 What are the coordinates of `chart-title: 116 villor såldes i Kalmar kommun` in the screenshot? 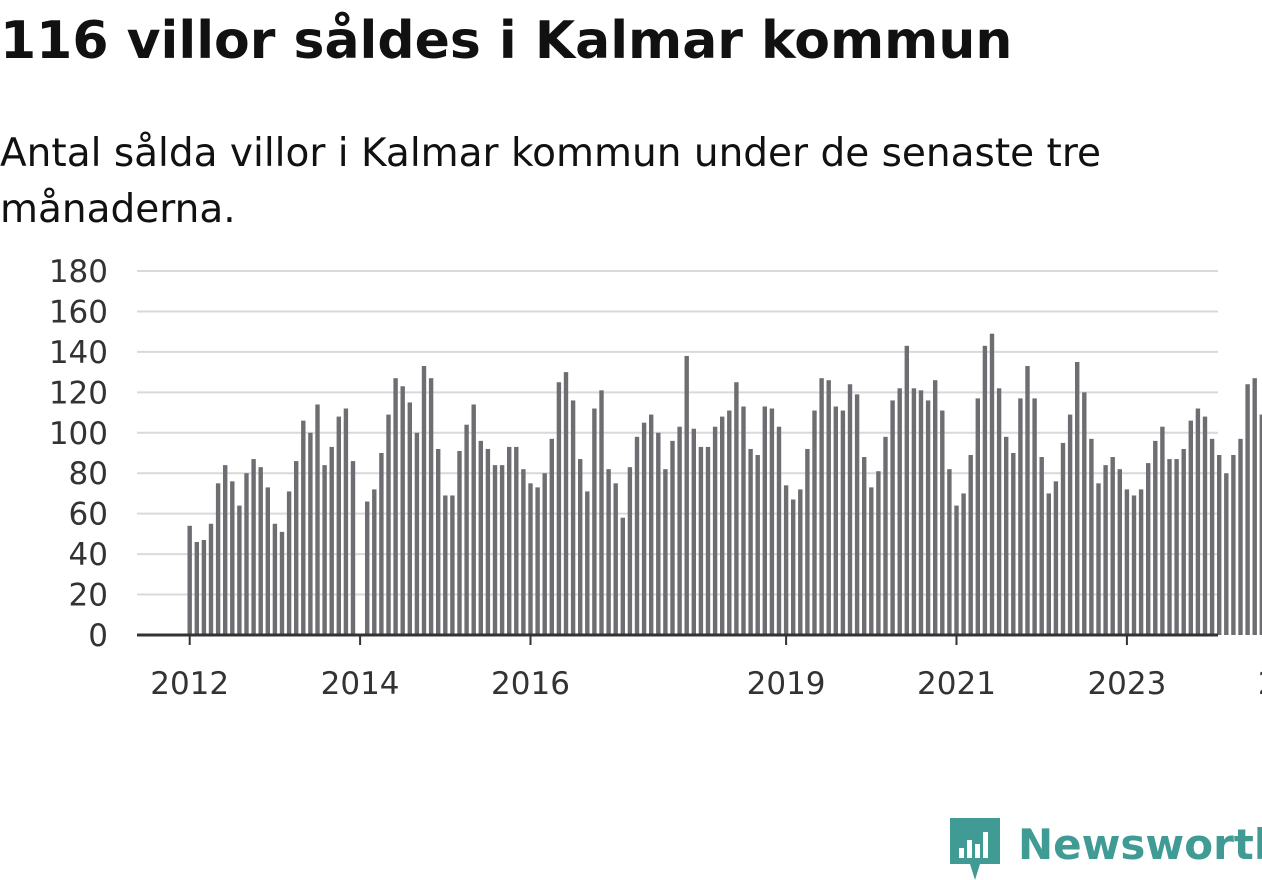 It's located at (506, 41).